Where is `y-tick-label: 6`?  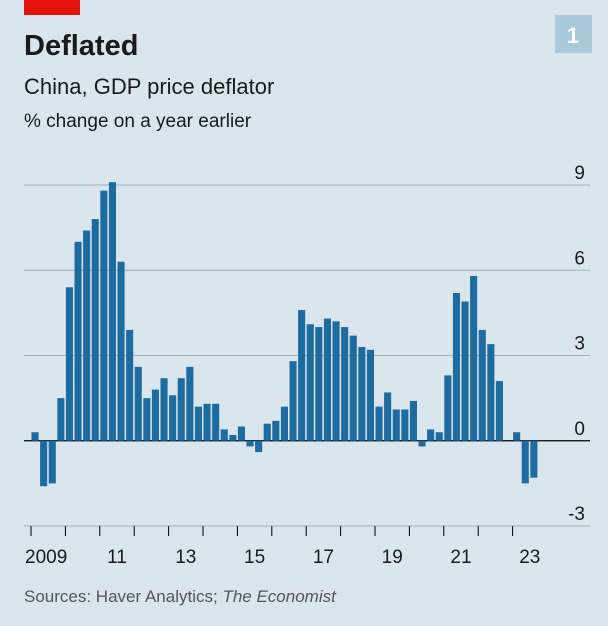 y-tick-label: 6 is located at coordinates (579, 258).